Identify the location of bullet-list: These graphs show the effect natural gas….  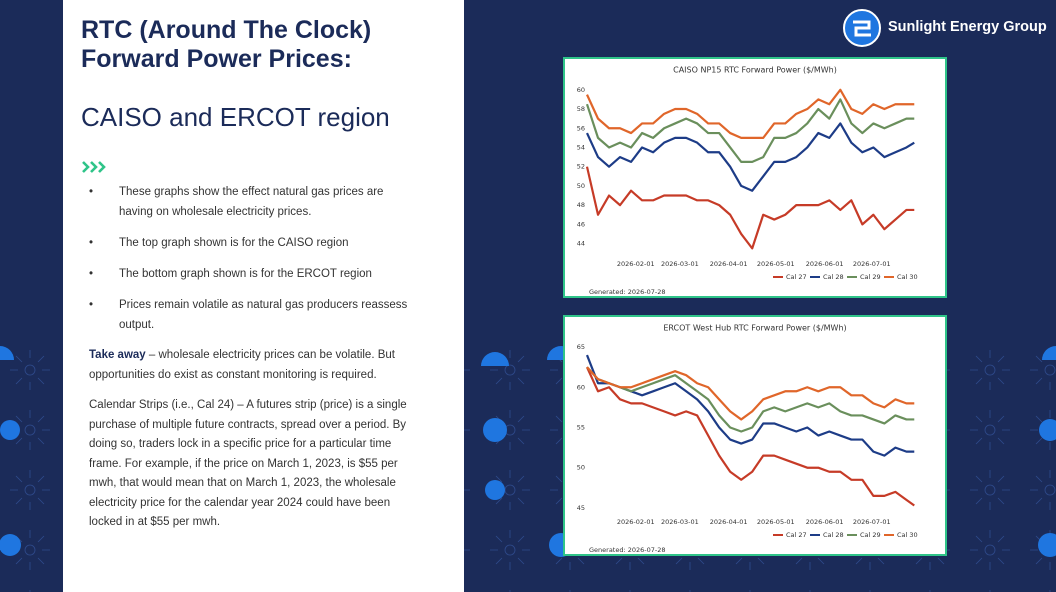
(249, 264).